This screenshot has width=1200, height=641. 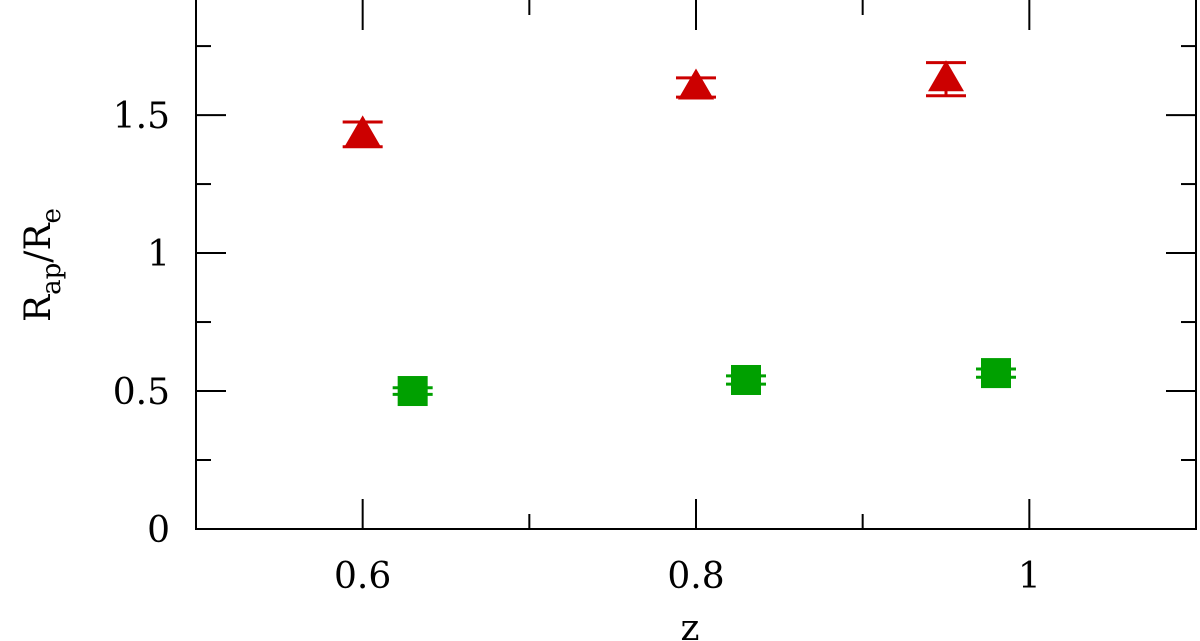 What do you see at coordinates (362, 576) in the screenshot?
I see `x-tick-label: 0.6` at bounding box center [362, 576].